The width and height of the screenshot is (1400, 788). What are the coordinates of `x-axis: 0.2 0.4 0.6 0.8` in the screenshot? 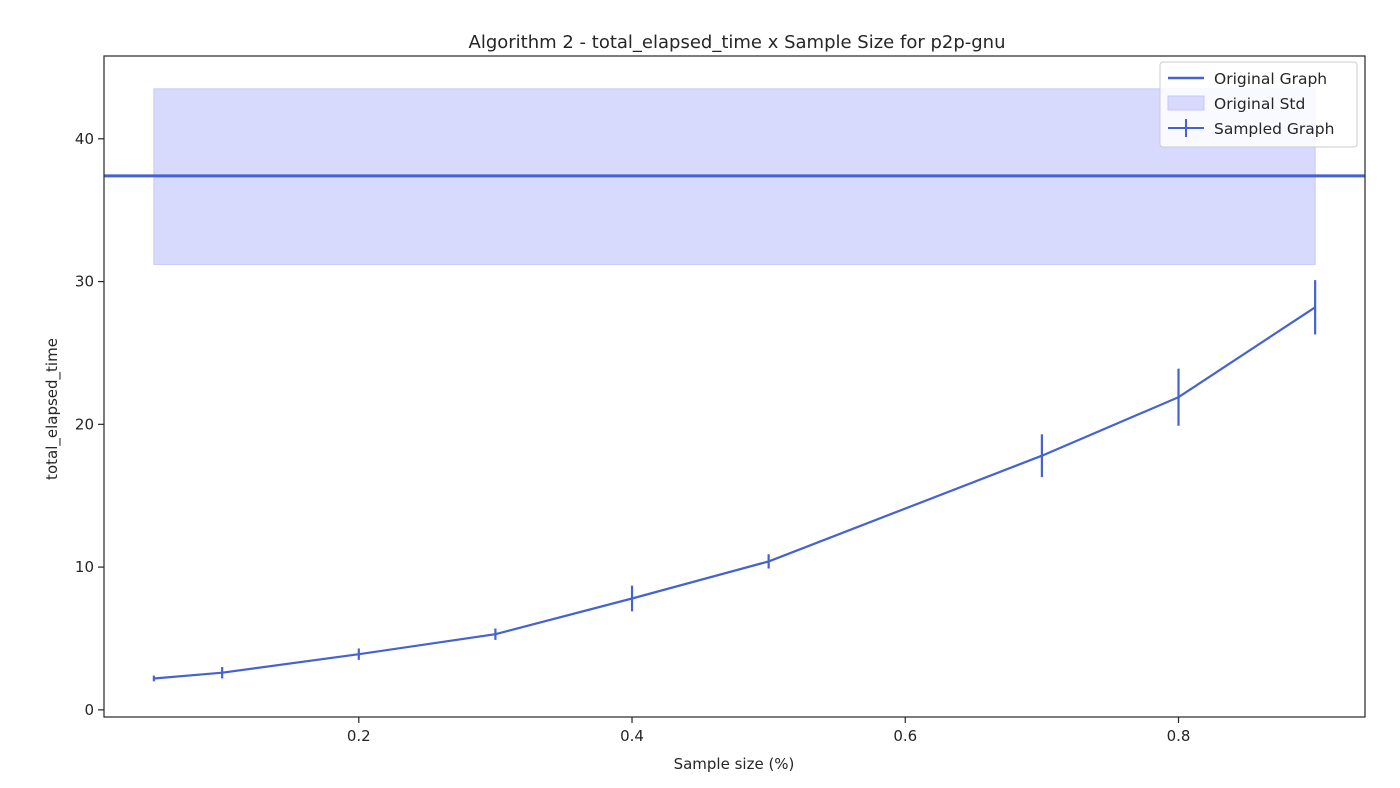 It's located at (769, 731).